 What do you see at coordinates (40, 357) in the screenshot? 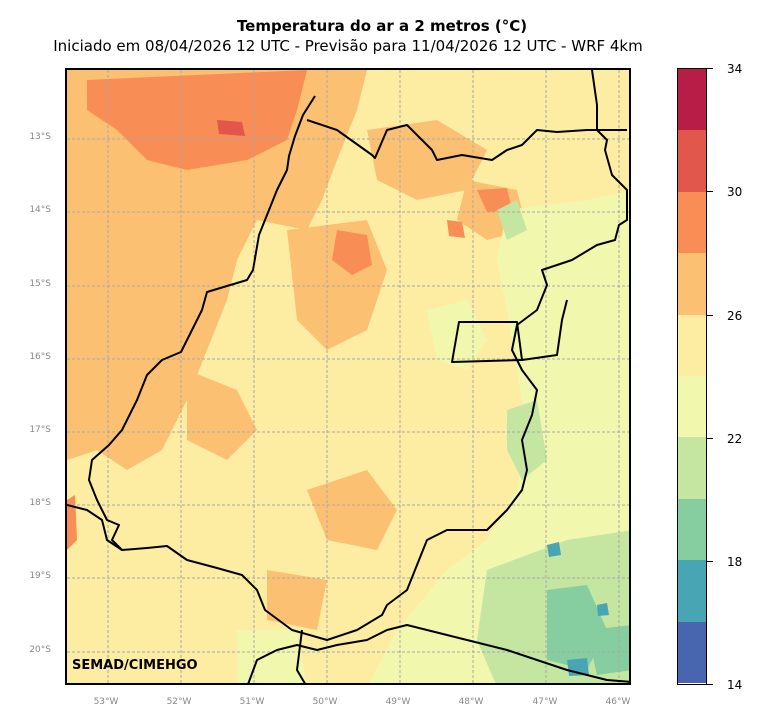
I see `lat-label-16s: 16°S` at bounding box center [40, 357].